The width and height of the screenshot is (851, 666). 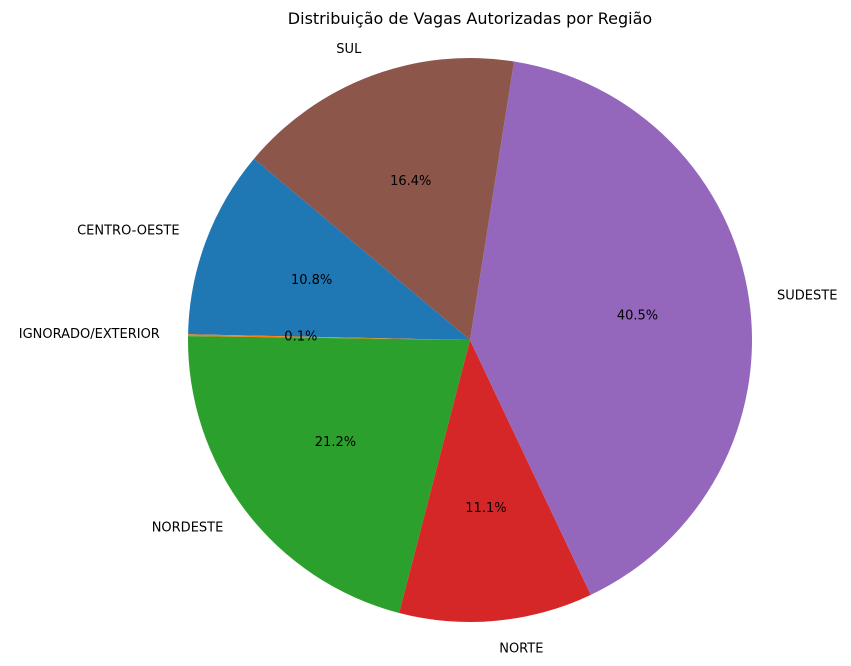 I want to click on pie-slice-norte, so click(x=495, y=481).